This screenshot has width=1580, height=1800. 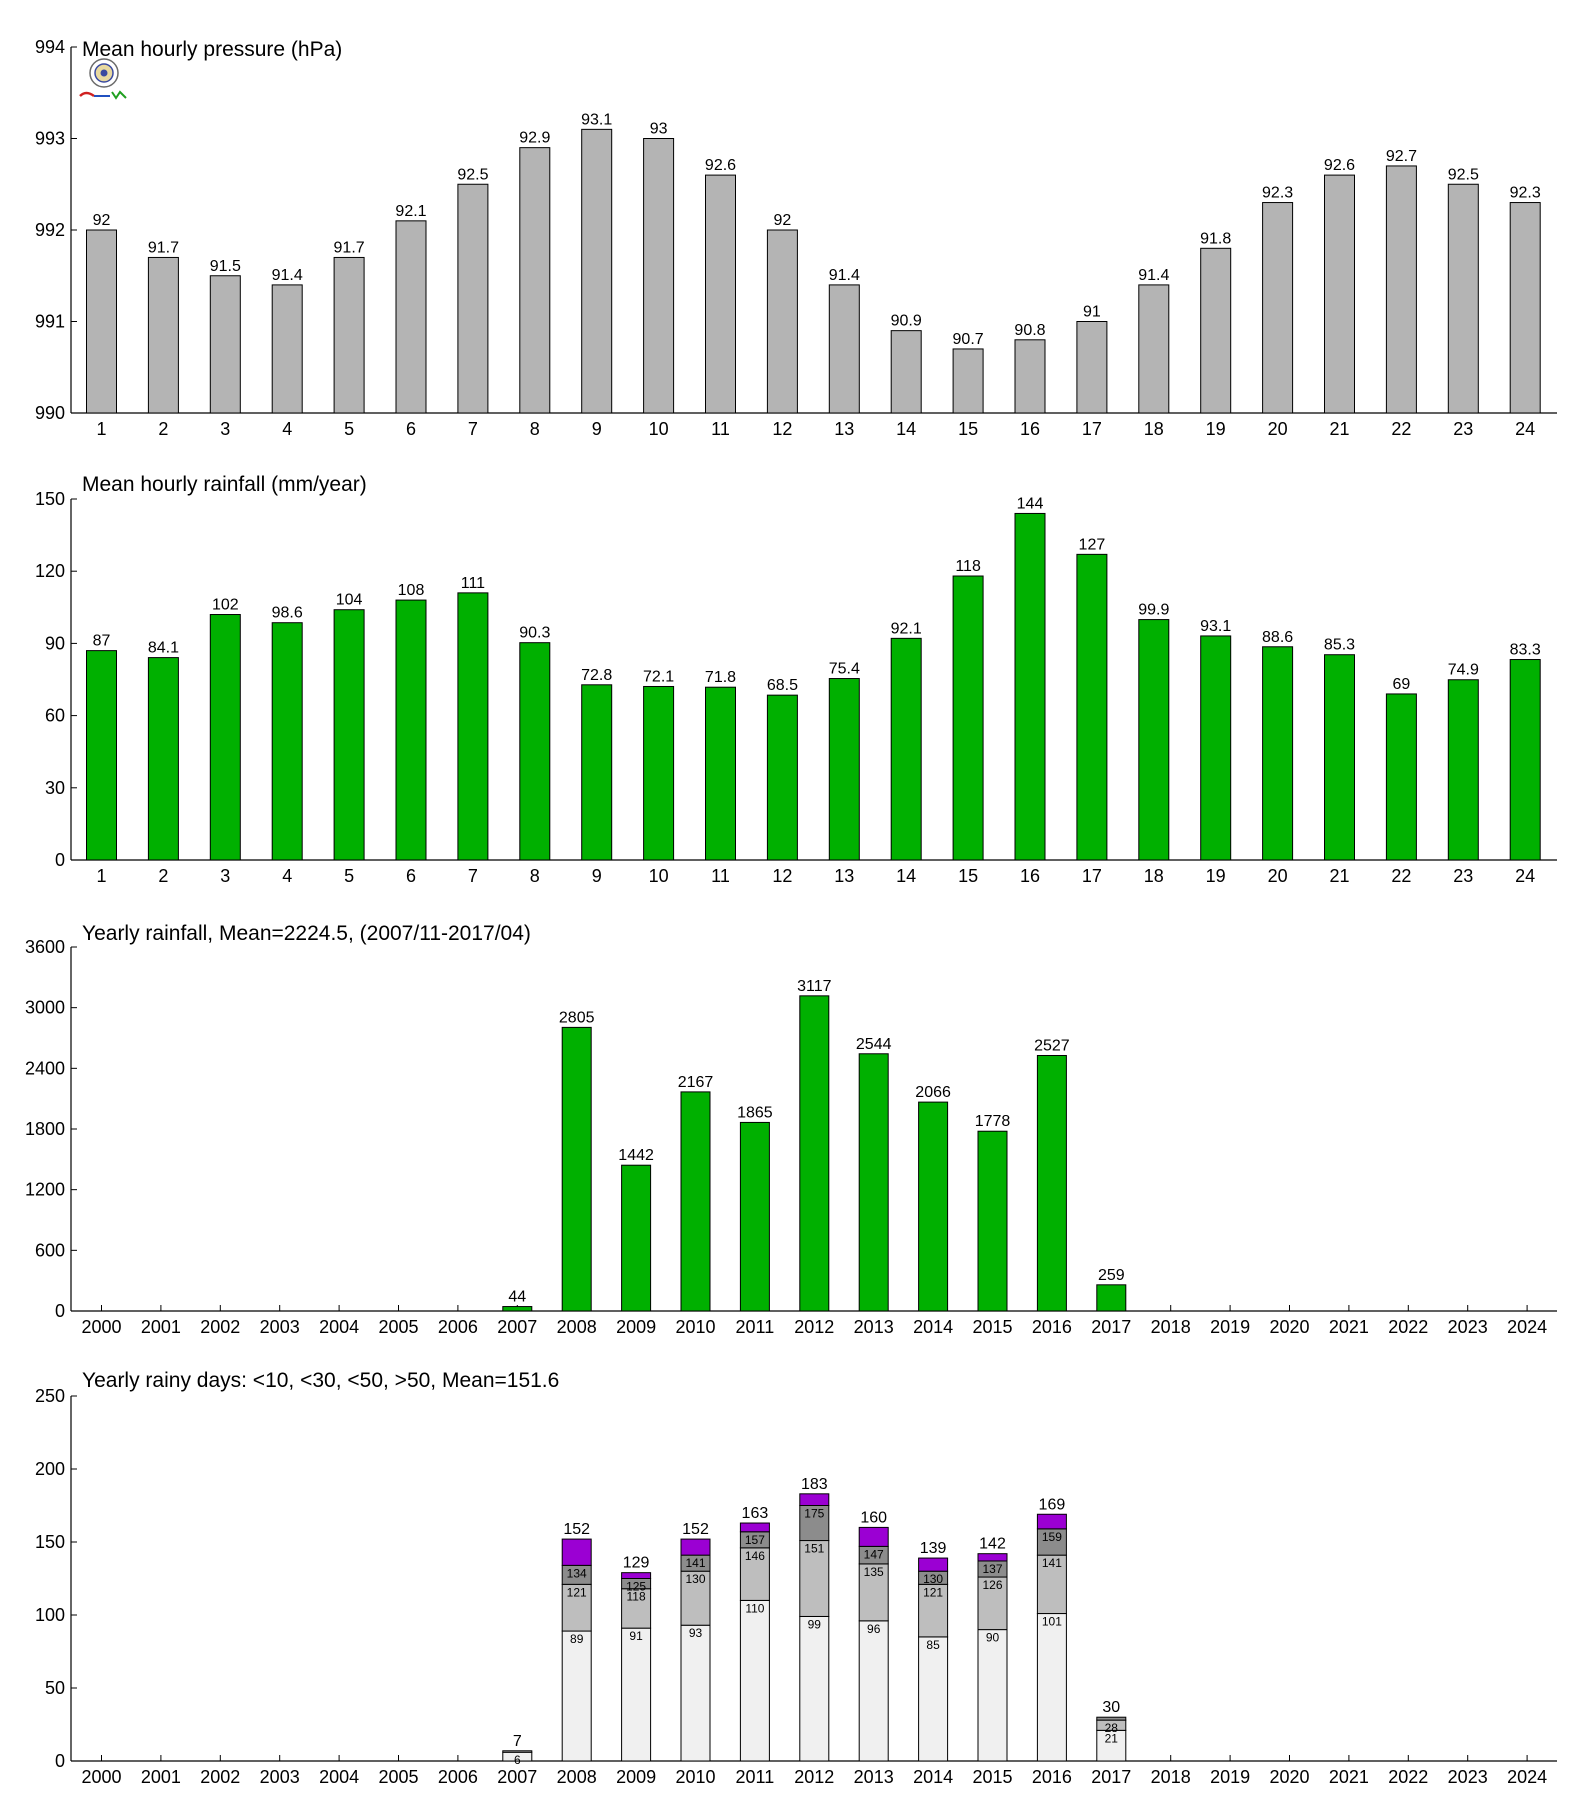 I want to click on bar-value-label: 90.9, so click(x=906, y=321).